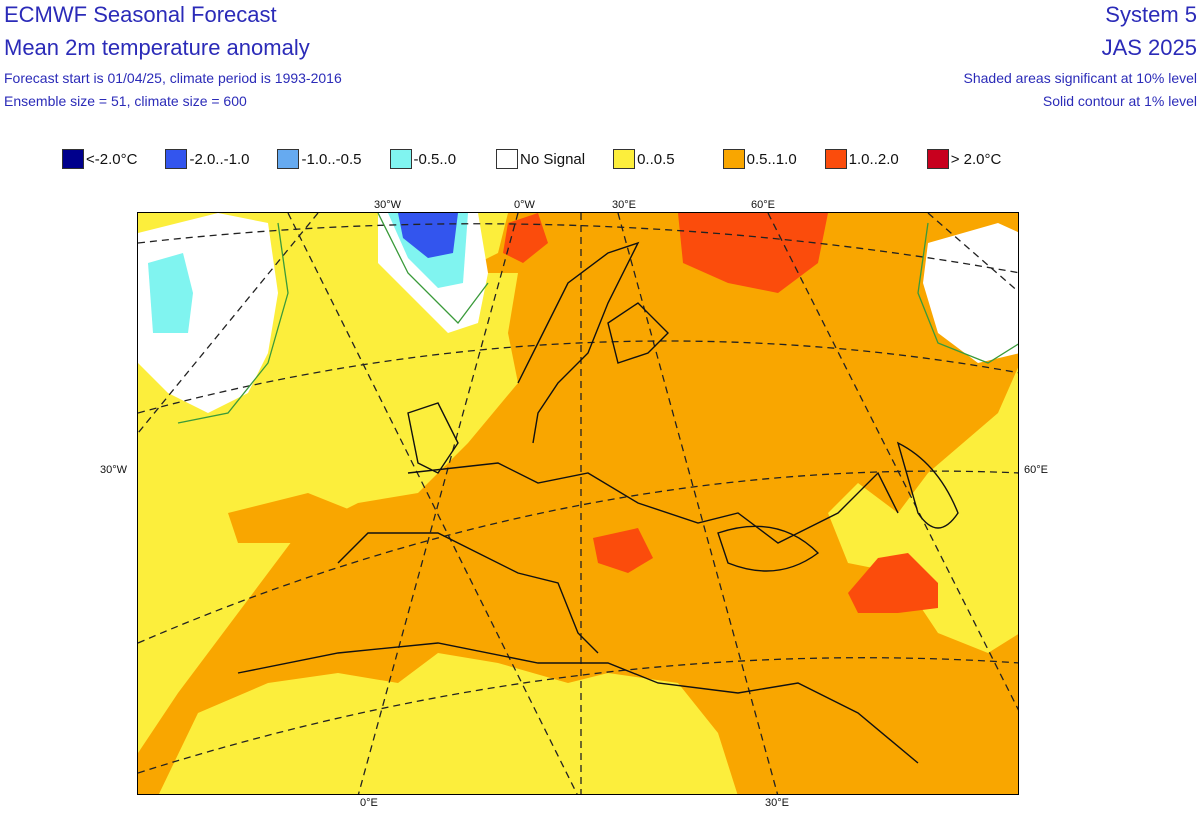  Describe the element at coordinates (293, 518) in the screenshot. I see `warm-area` at that location.